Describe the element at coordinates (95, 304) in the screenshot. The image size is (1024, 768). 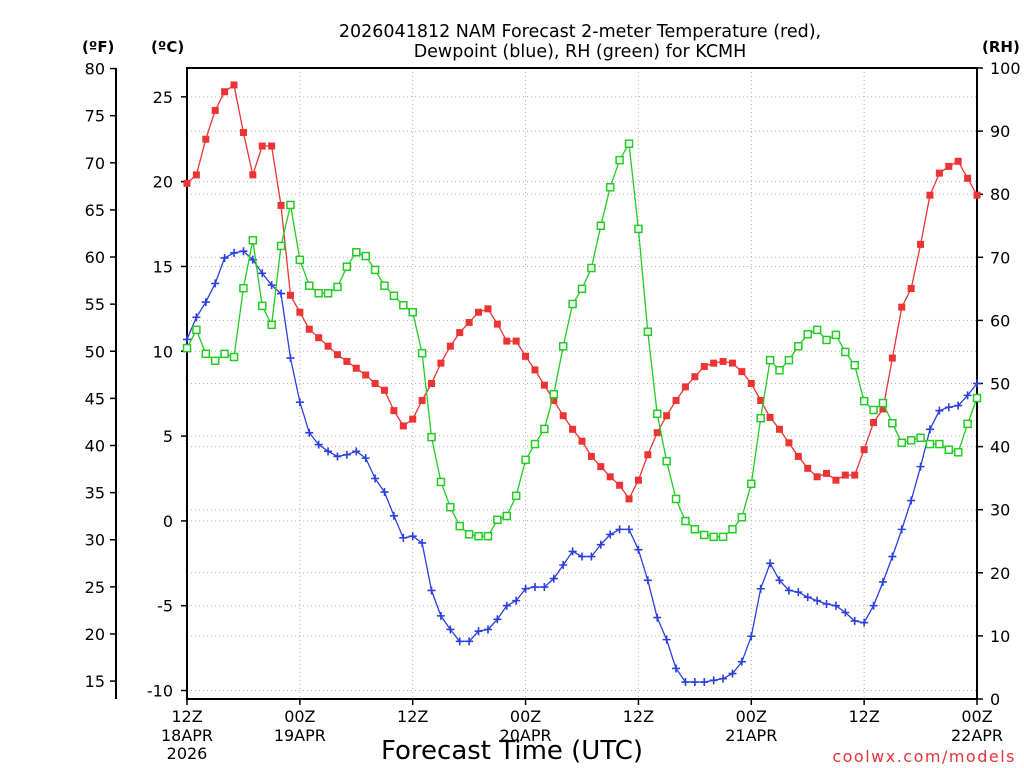
I see `fahrenheit-tick-label: 55` at that location.